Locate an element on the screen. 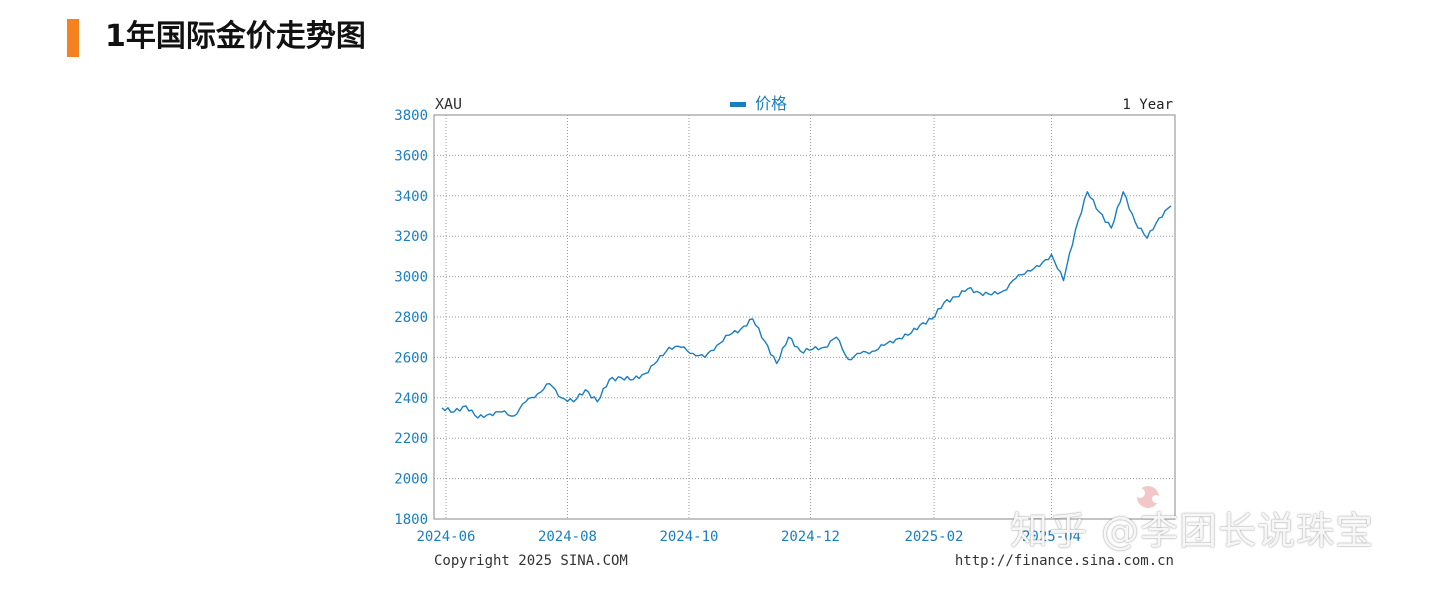 This screenshot has width=1440, height=590. x-tick-label: 2024-12 is located at coordinates (810, 537).